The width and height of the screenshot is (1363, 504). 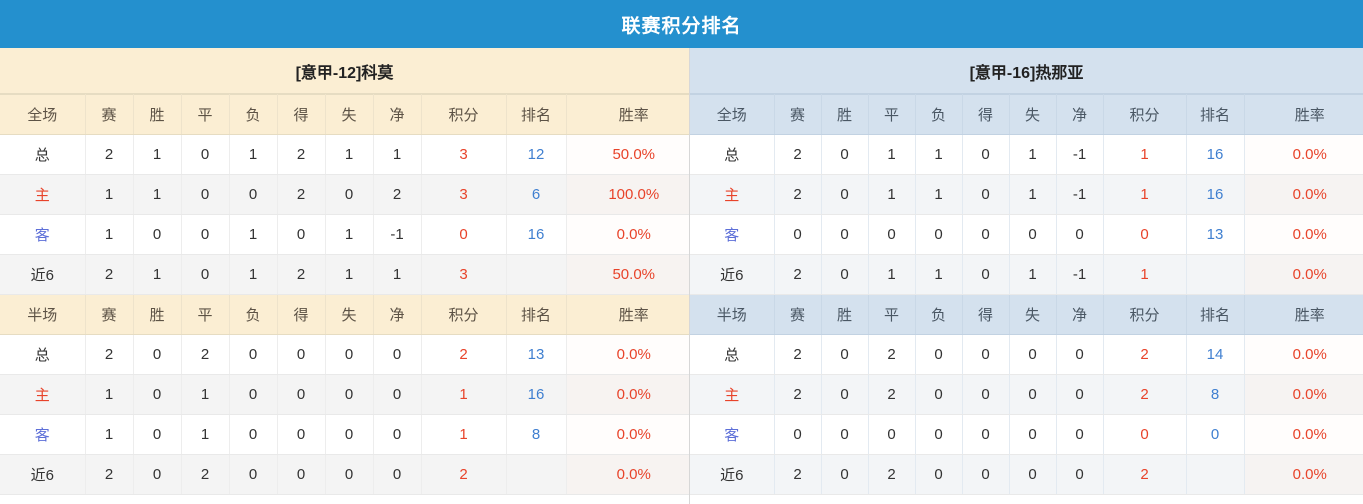 What do you see at coordinates (1215, 394) in the screenshot?
I see `cell-rank: 8` at bounding box center [1215, 394].